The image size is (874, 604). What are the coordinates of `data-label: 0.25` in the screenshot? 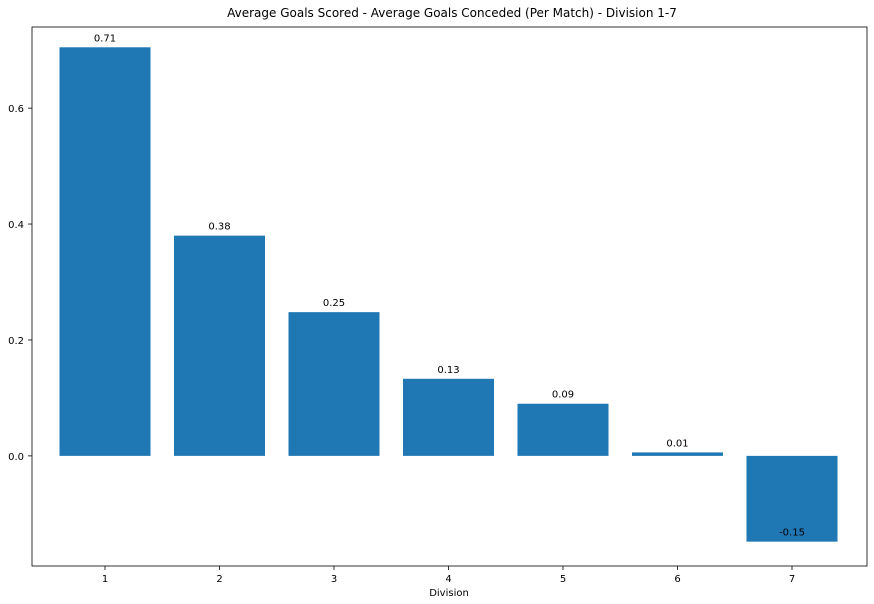 It's located at (334, 303).